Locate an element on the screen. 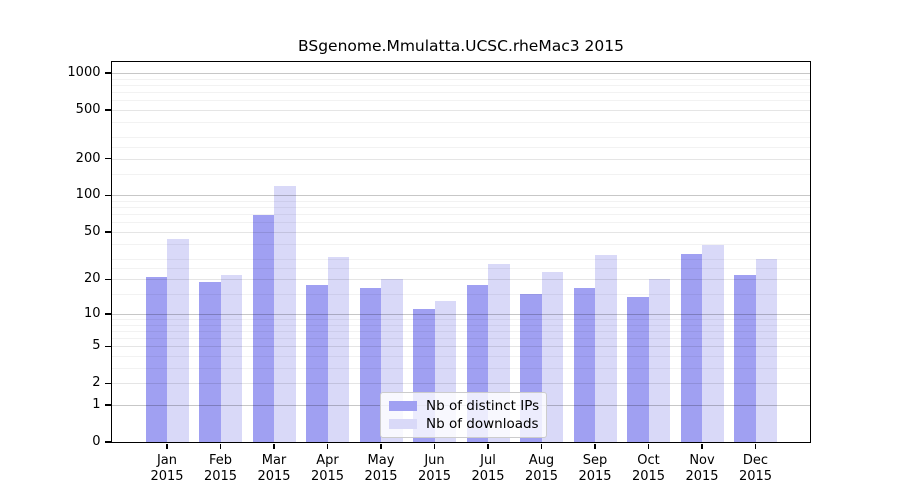 The width and height of the screenshot is (900, 500). x-tick-label-nov: Nov 2015 is located at coordinates (702, 468).